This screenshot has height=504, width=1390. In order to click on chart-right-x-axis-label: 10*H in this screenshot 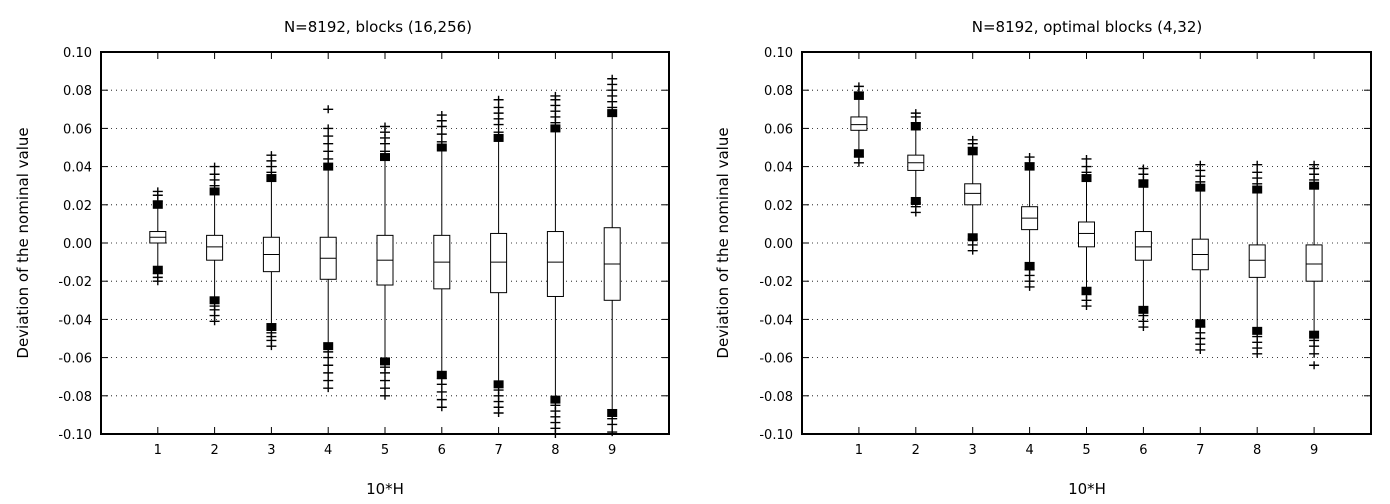, I will do `click(1087, 489)`.